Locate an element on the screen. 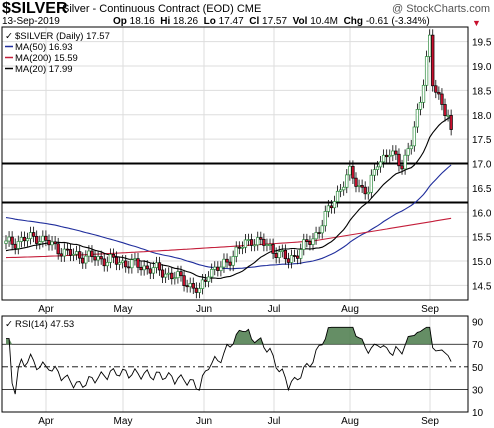 The width and height of the screenshot is (494, 428). y-tick-label: 16.5 is located at coordinates (482, 189).